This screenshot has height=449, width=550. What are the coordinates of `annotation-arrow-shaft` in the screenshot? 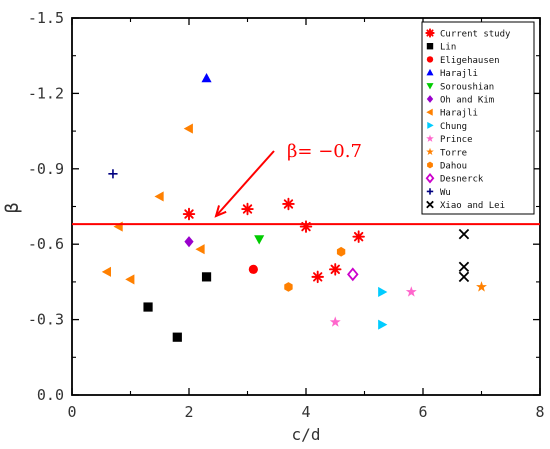 It's located at (245, 183).